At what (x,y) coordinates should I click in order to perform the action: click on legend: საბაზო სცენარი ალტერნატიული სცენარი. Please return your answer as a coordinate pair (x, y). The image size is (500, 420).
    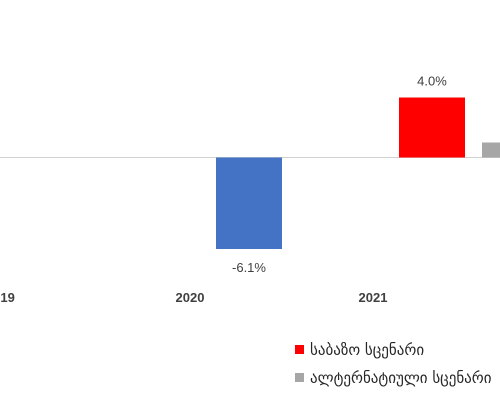
    Looking at the image, I should click on (393, 364).